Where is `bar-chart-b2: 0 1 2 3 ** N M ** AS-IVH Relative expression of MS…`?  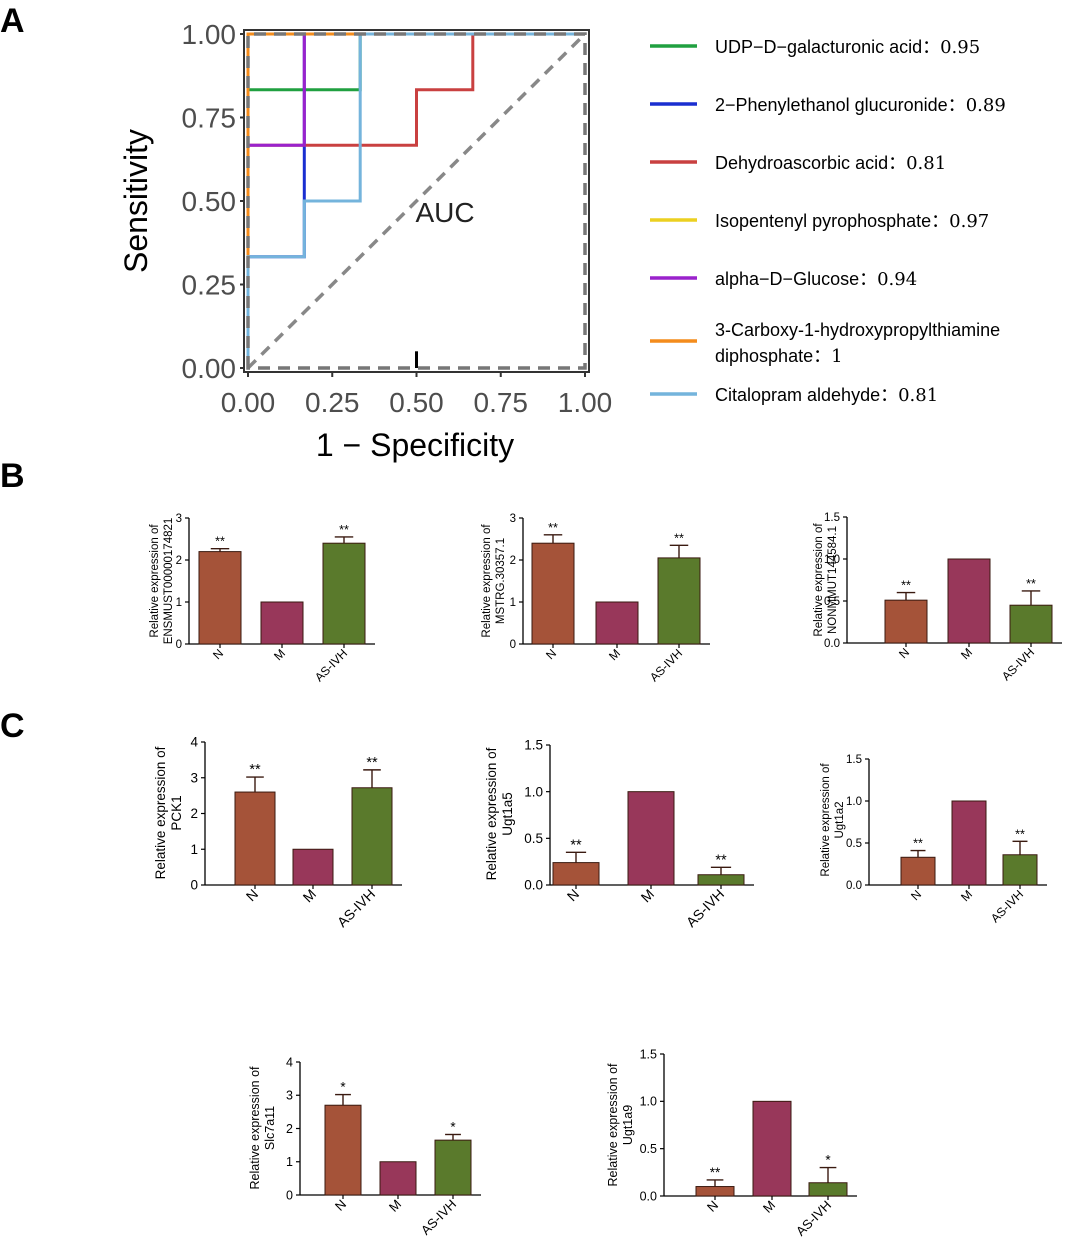
bar-chart-b2: 0 1 2 3 ** N M ** AS-IVH Relative expression of MS… is located at coordinates (595, 598).